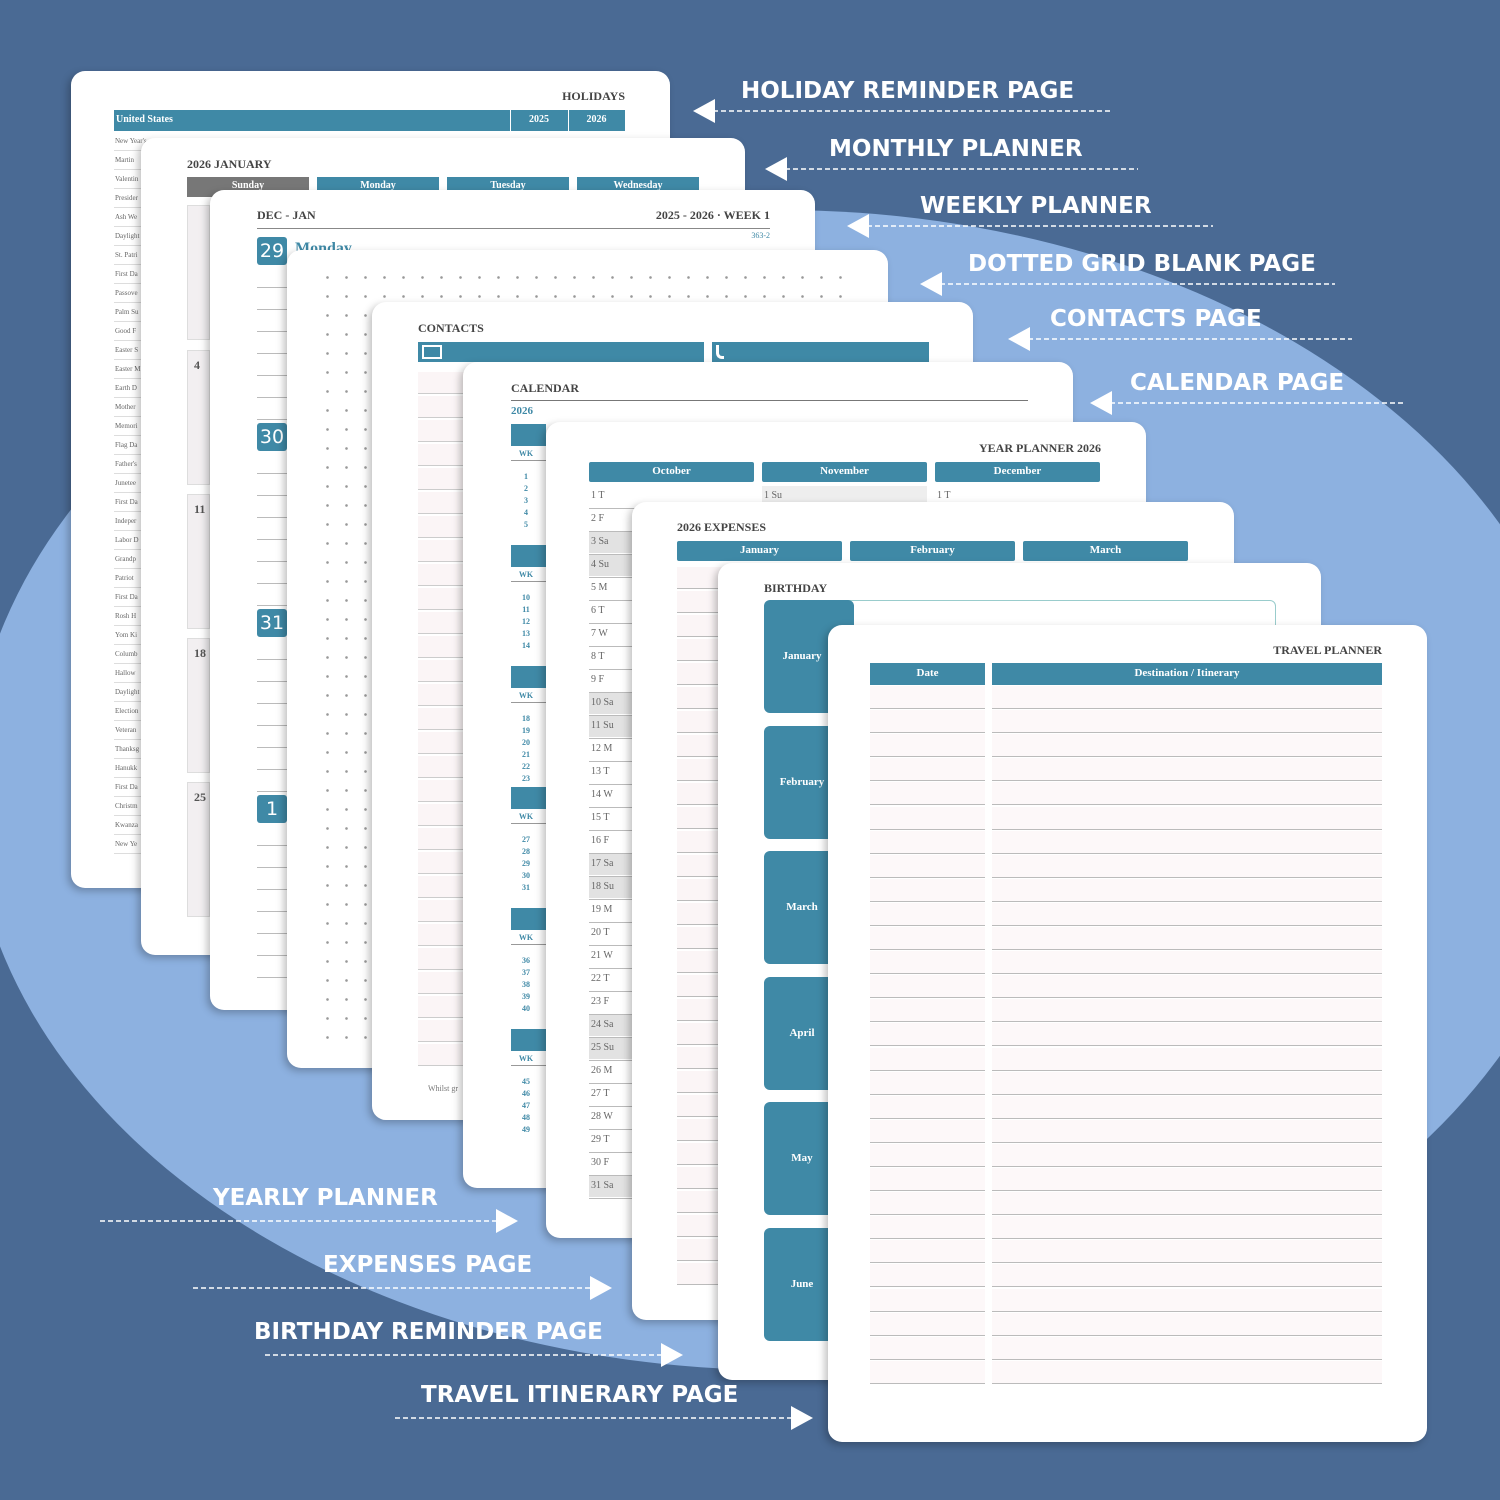 This screenshot has height=1500, width=1500. What do you see at coordinates (526, 609) in the screenshot?
I see `week-number: 11` at bounding box center [526, 609].